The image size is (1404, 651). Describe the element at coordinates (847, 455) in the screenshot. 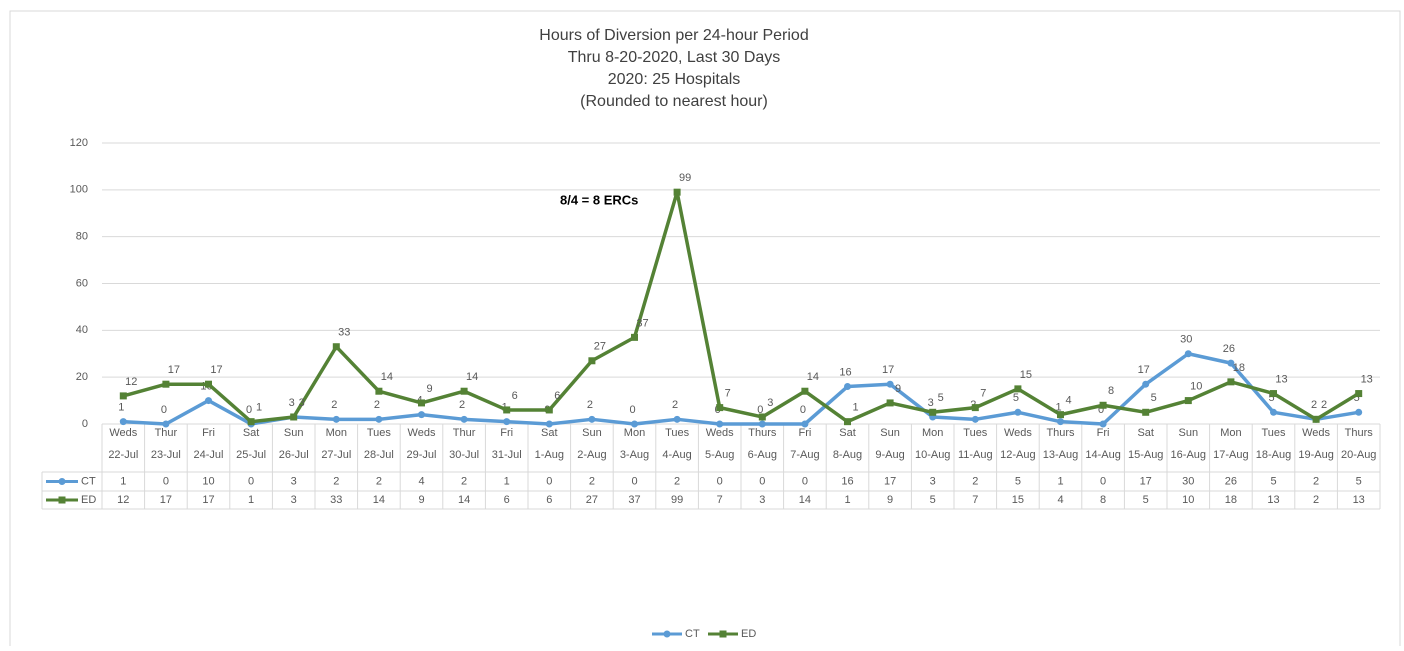

I see `x-tick-label: 8-Aug` at that location.